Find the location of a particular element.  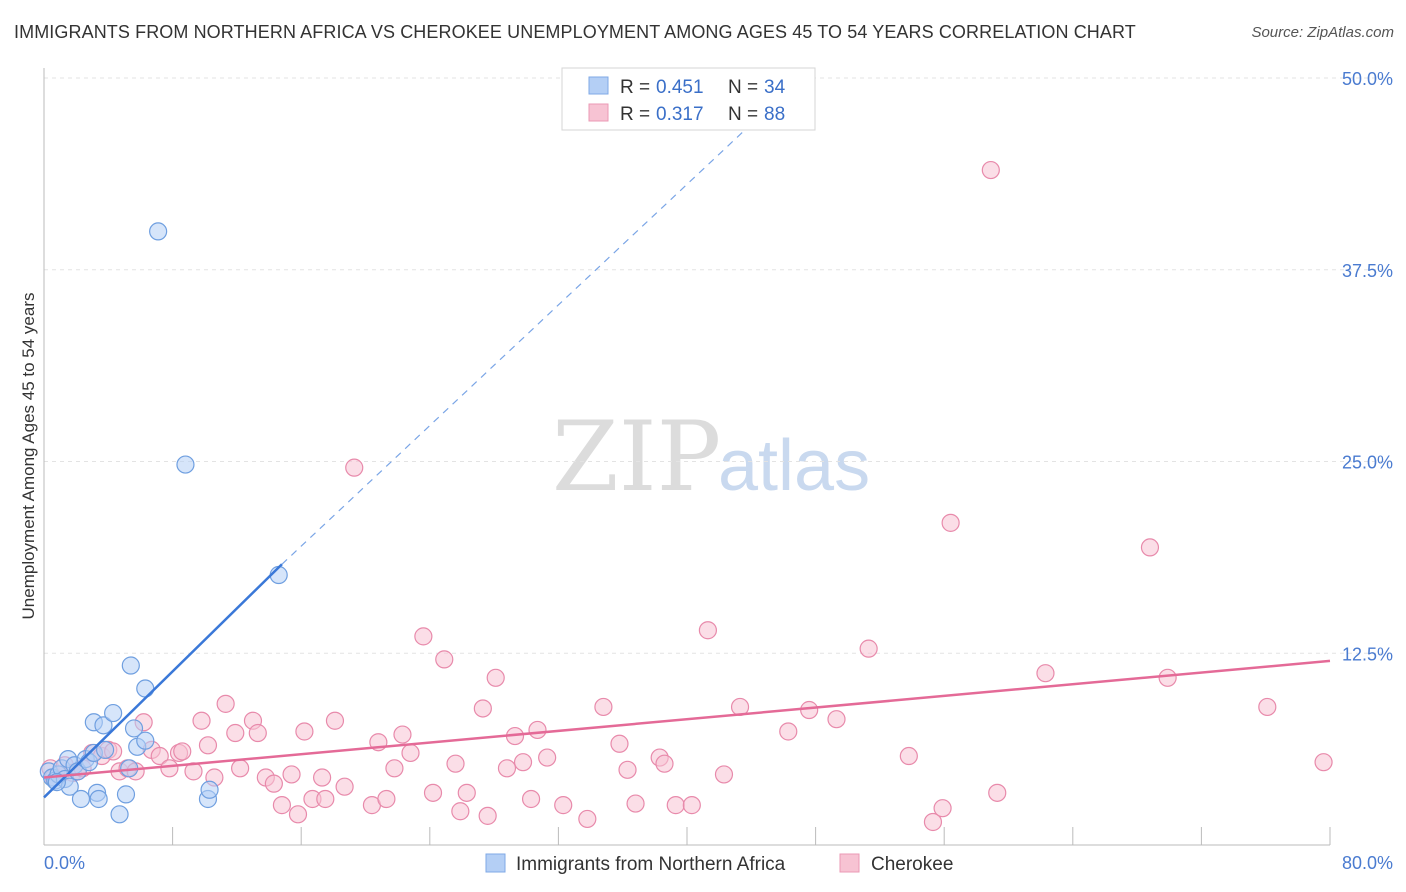

legend-swatch-blue is located at coordinates (598, 85).